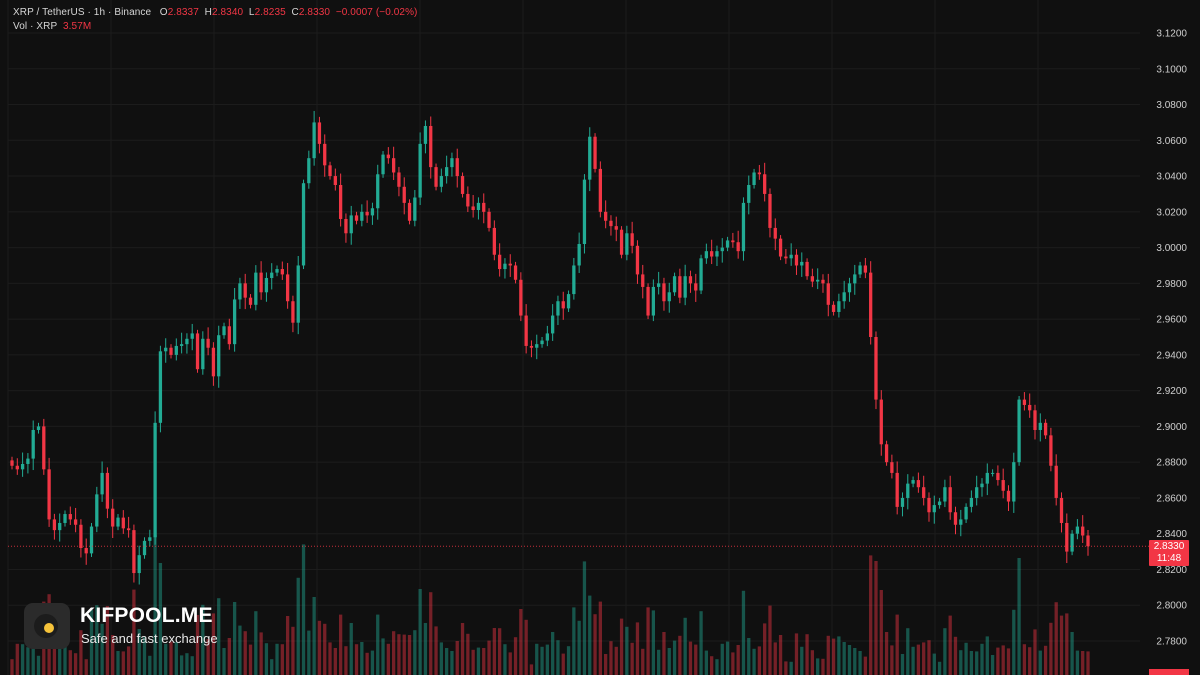  I want to click on y-tick-label: 2.8800, so click(1171, 463).